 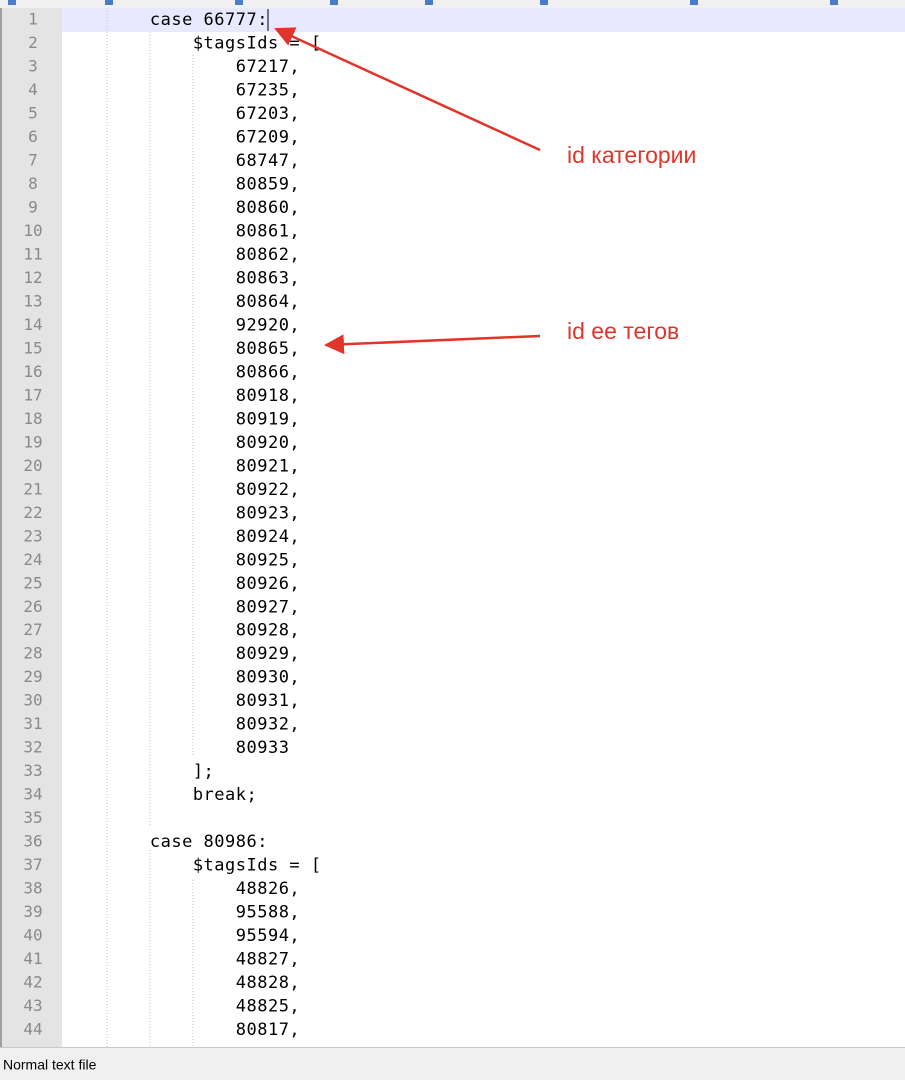 I want to click on code-line: 95594,, so click(x=182, y=936).